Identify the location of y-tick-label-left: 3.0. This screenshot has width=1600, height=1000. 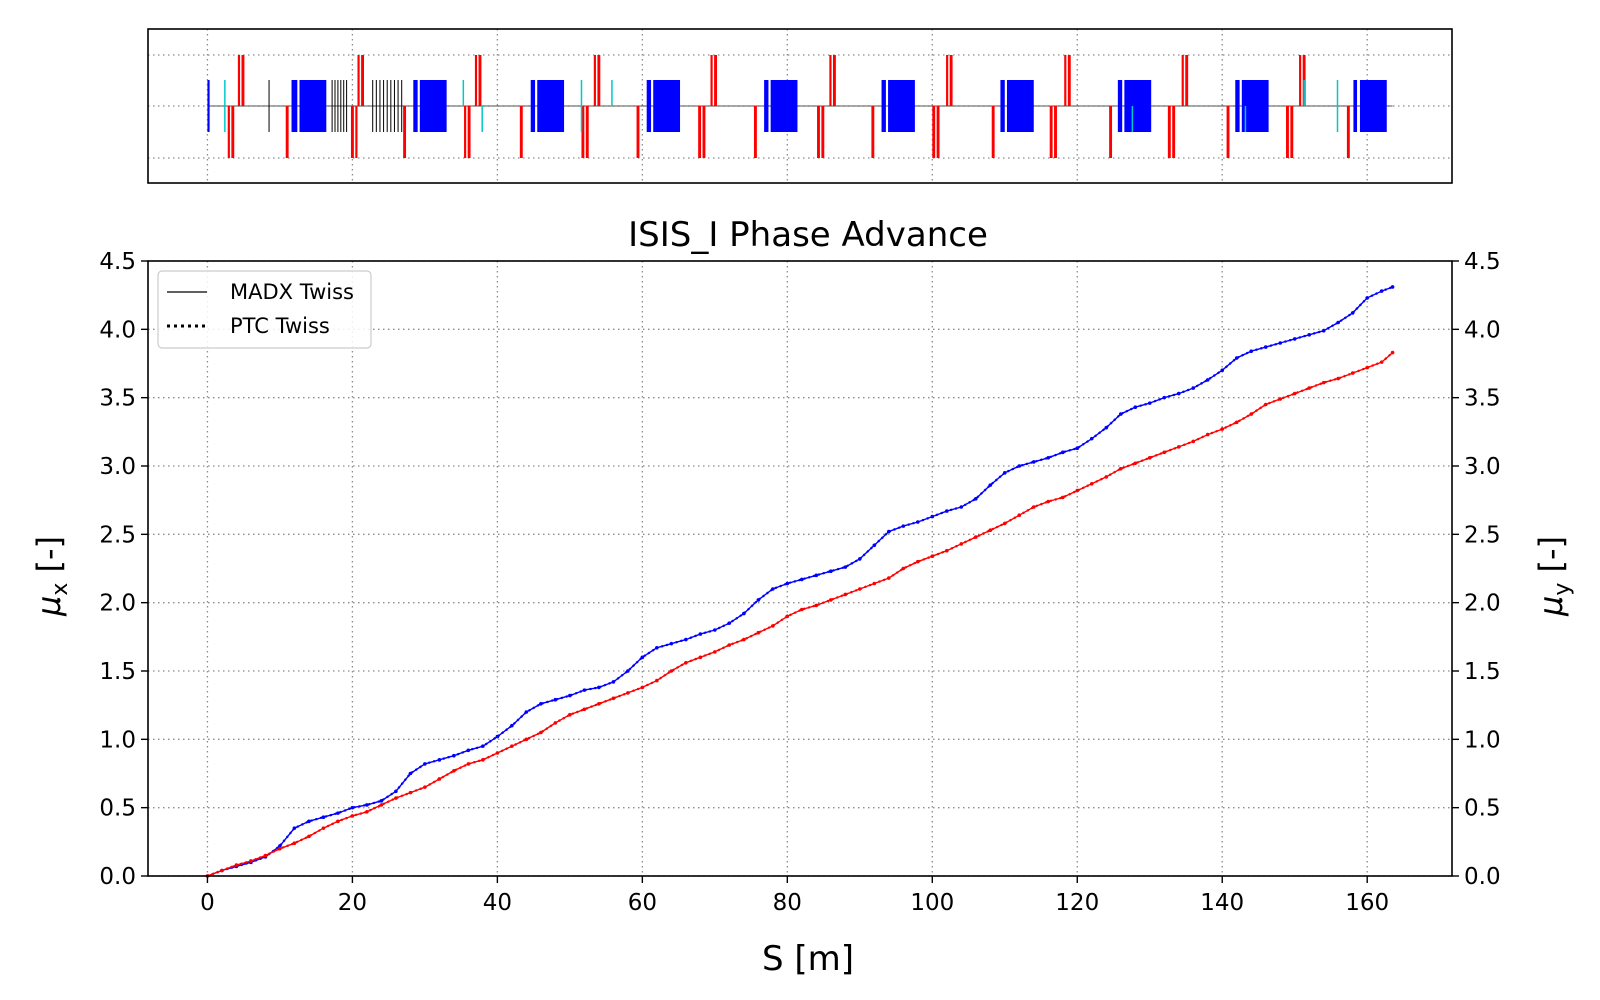
(117, 467).